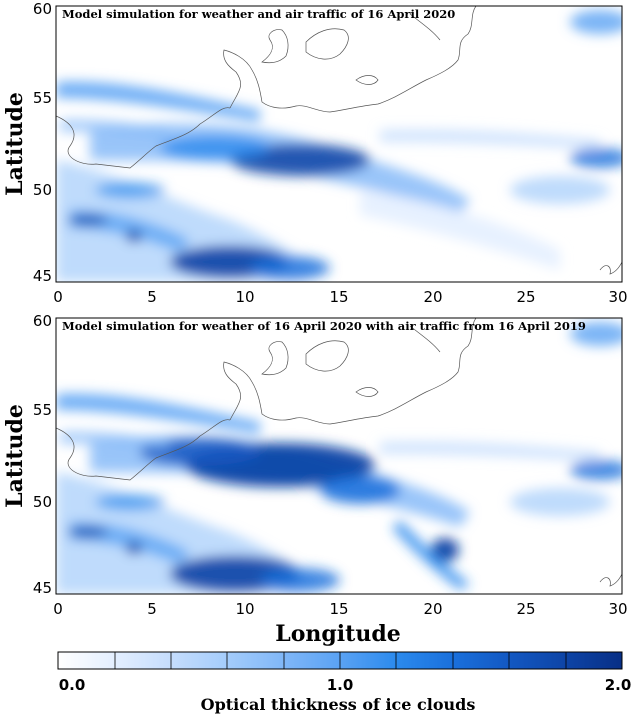  What do you see at coordinates (432, 297) in the screenshot?
I see `panel-1-xtick: 20` at bounding box center [432, 297].